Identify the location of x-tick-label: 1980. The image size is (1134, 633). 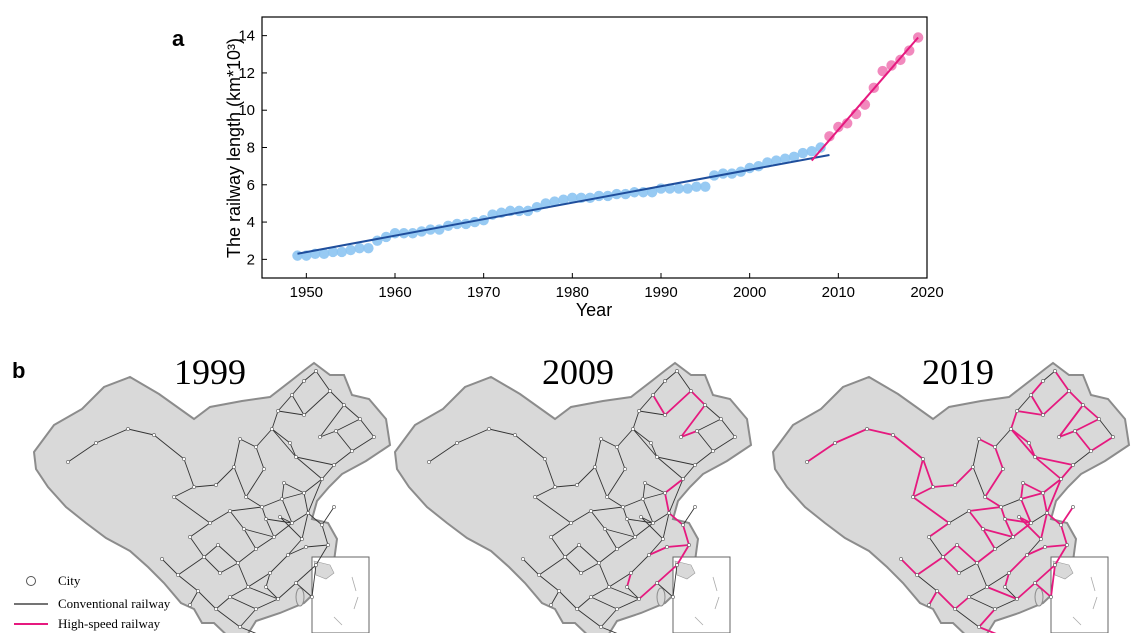
(572, 292).